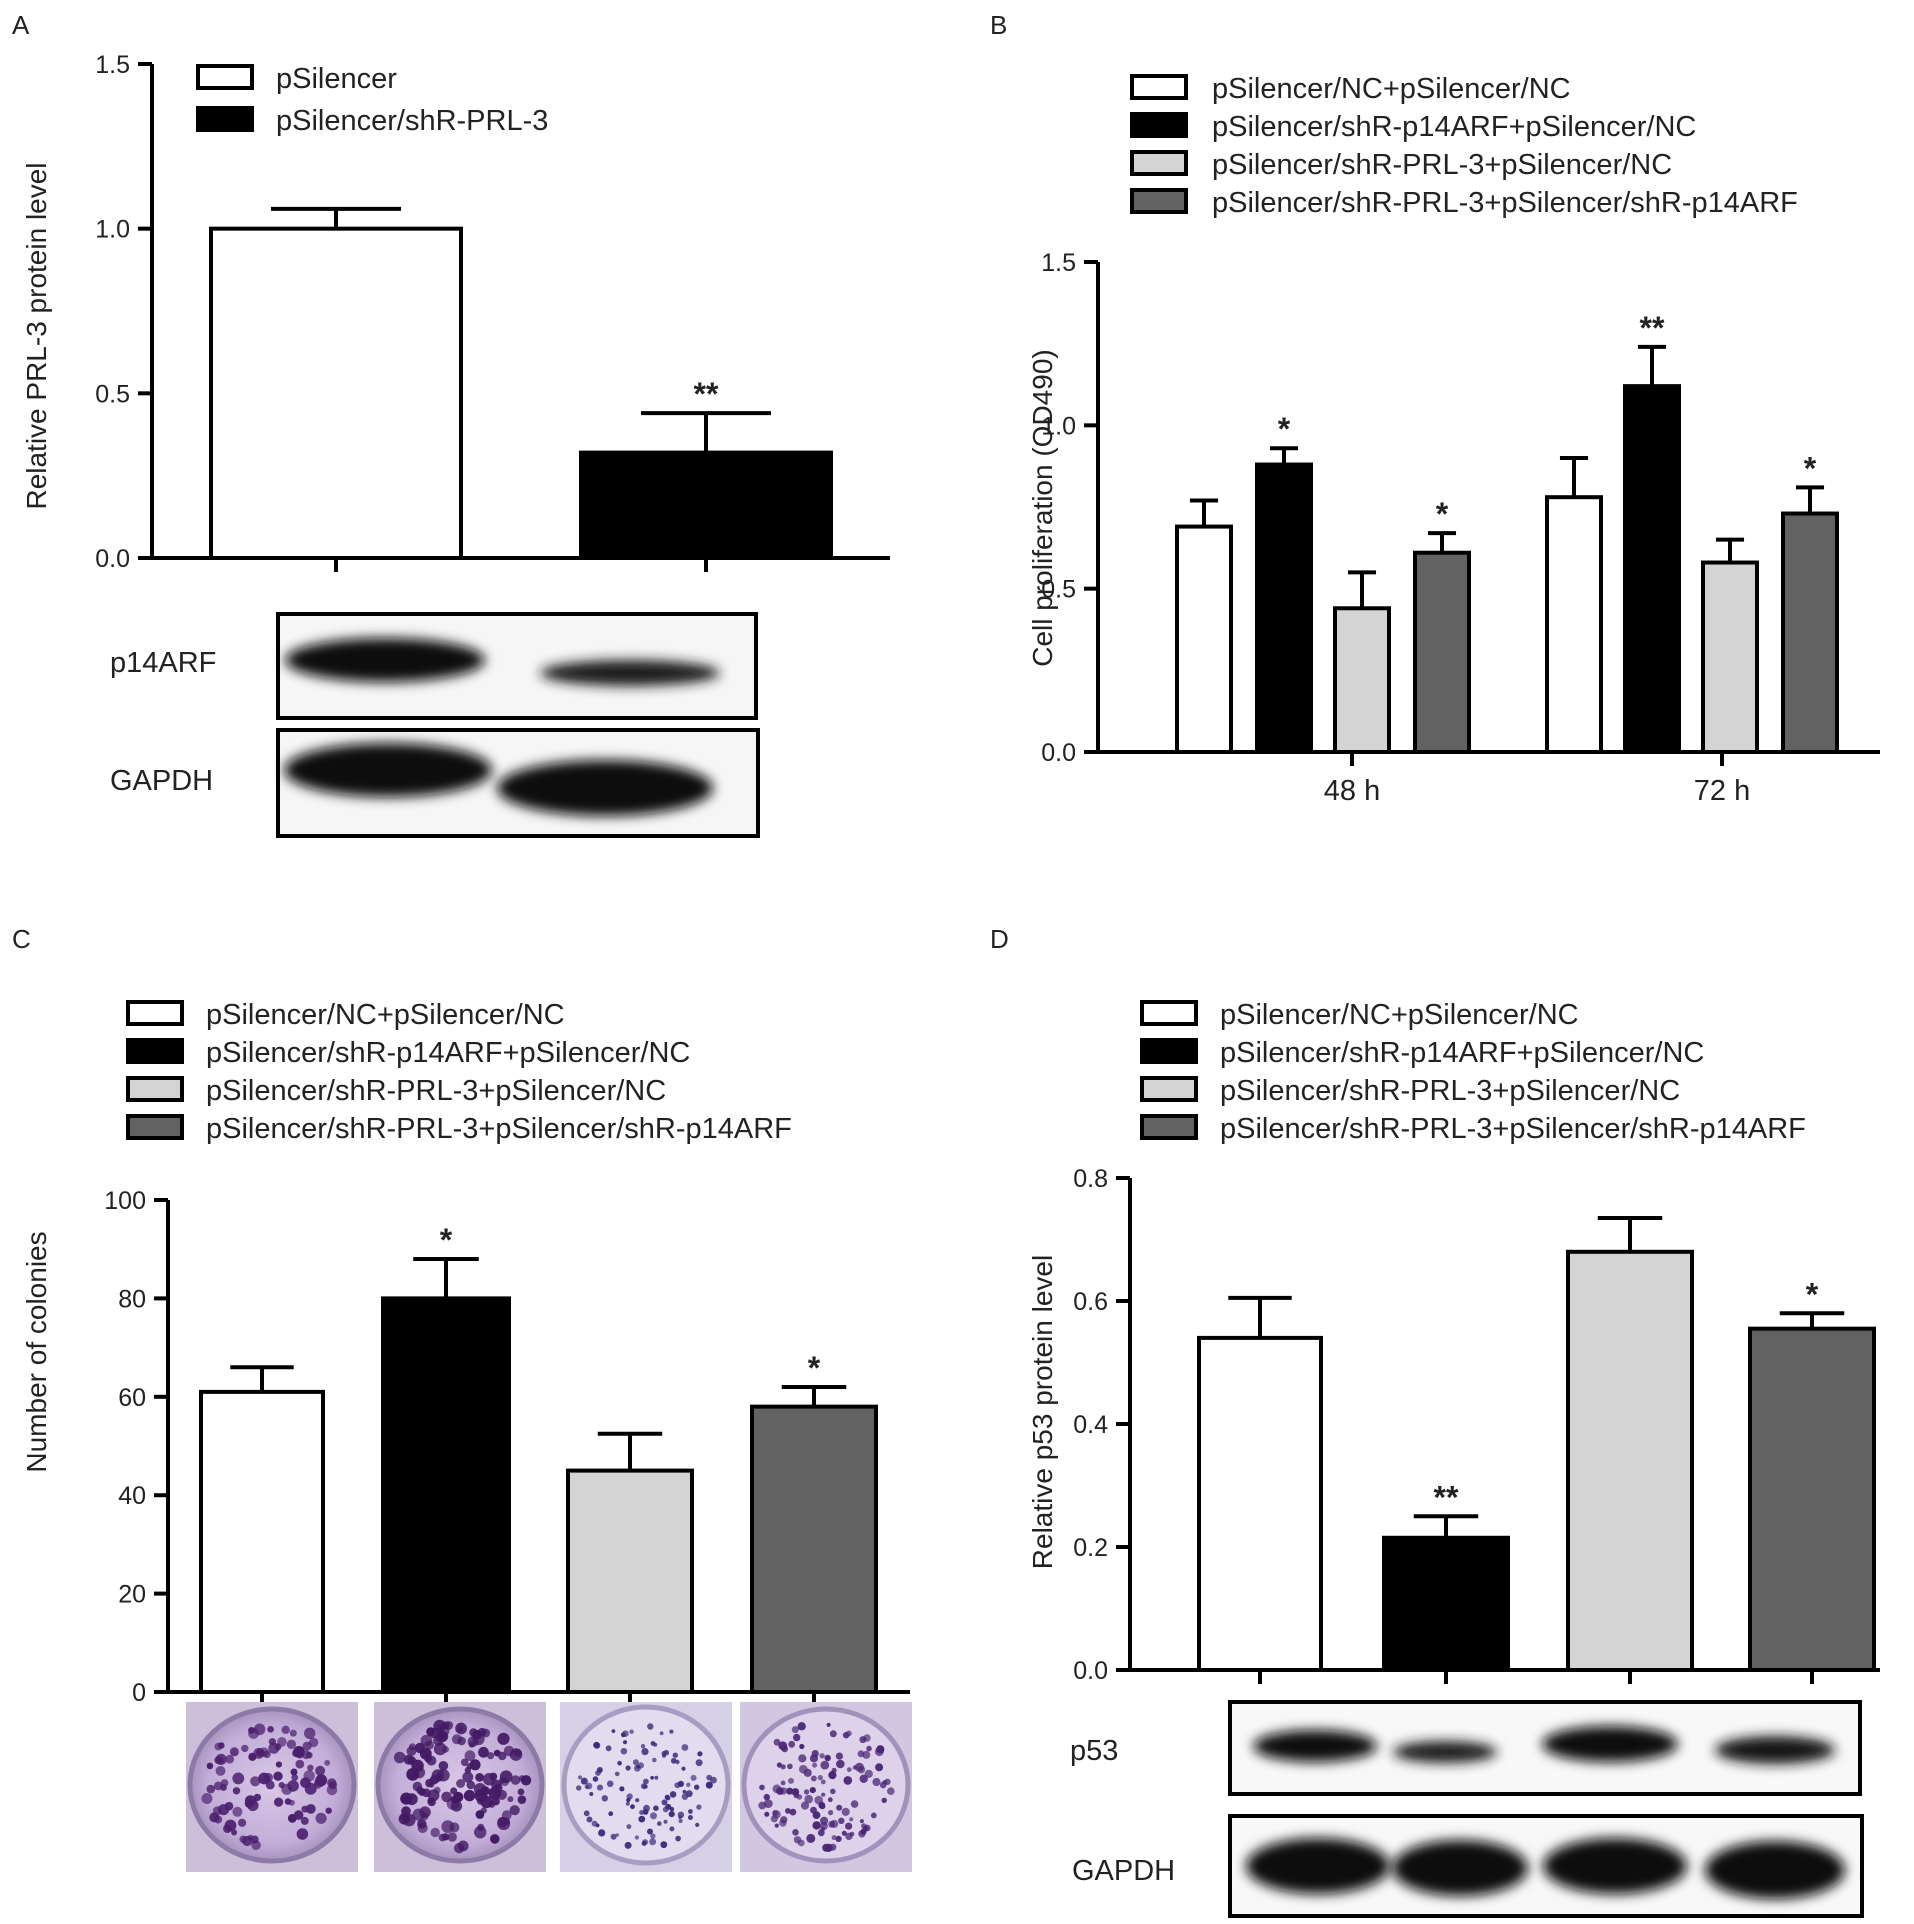 The height and width of the screenshot is (1924, 1914). I want to click on panel-c-bar, so click(814, 1549).